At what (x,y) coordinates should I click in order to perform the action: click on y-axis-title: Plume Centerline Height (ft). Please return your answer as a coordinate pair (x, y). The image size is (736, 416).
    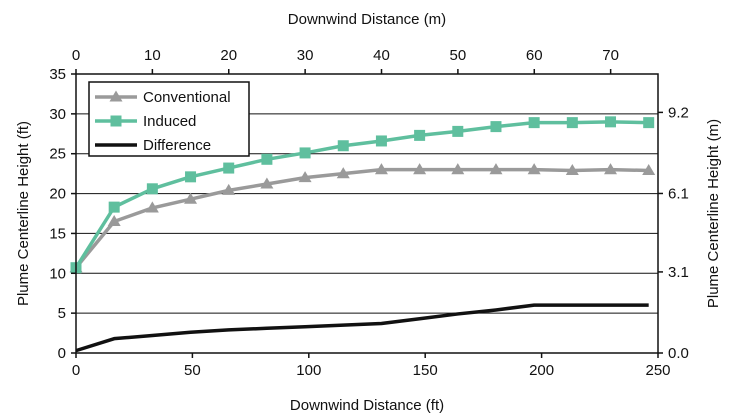
    Looking at the image, I should click on (23, 213).